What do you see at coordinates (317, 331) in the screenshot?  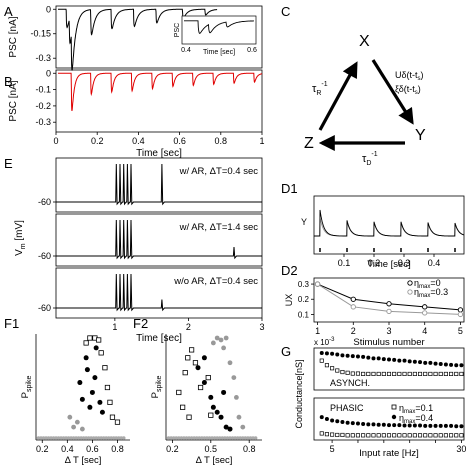 I see `panel-d2-xtick-label: 1` at bounding box center [317, 331].